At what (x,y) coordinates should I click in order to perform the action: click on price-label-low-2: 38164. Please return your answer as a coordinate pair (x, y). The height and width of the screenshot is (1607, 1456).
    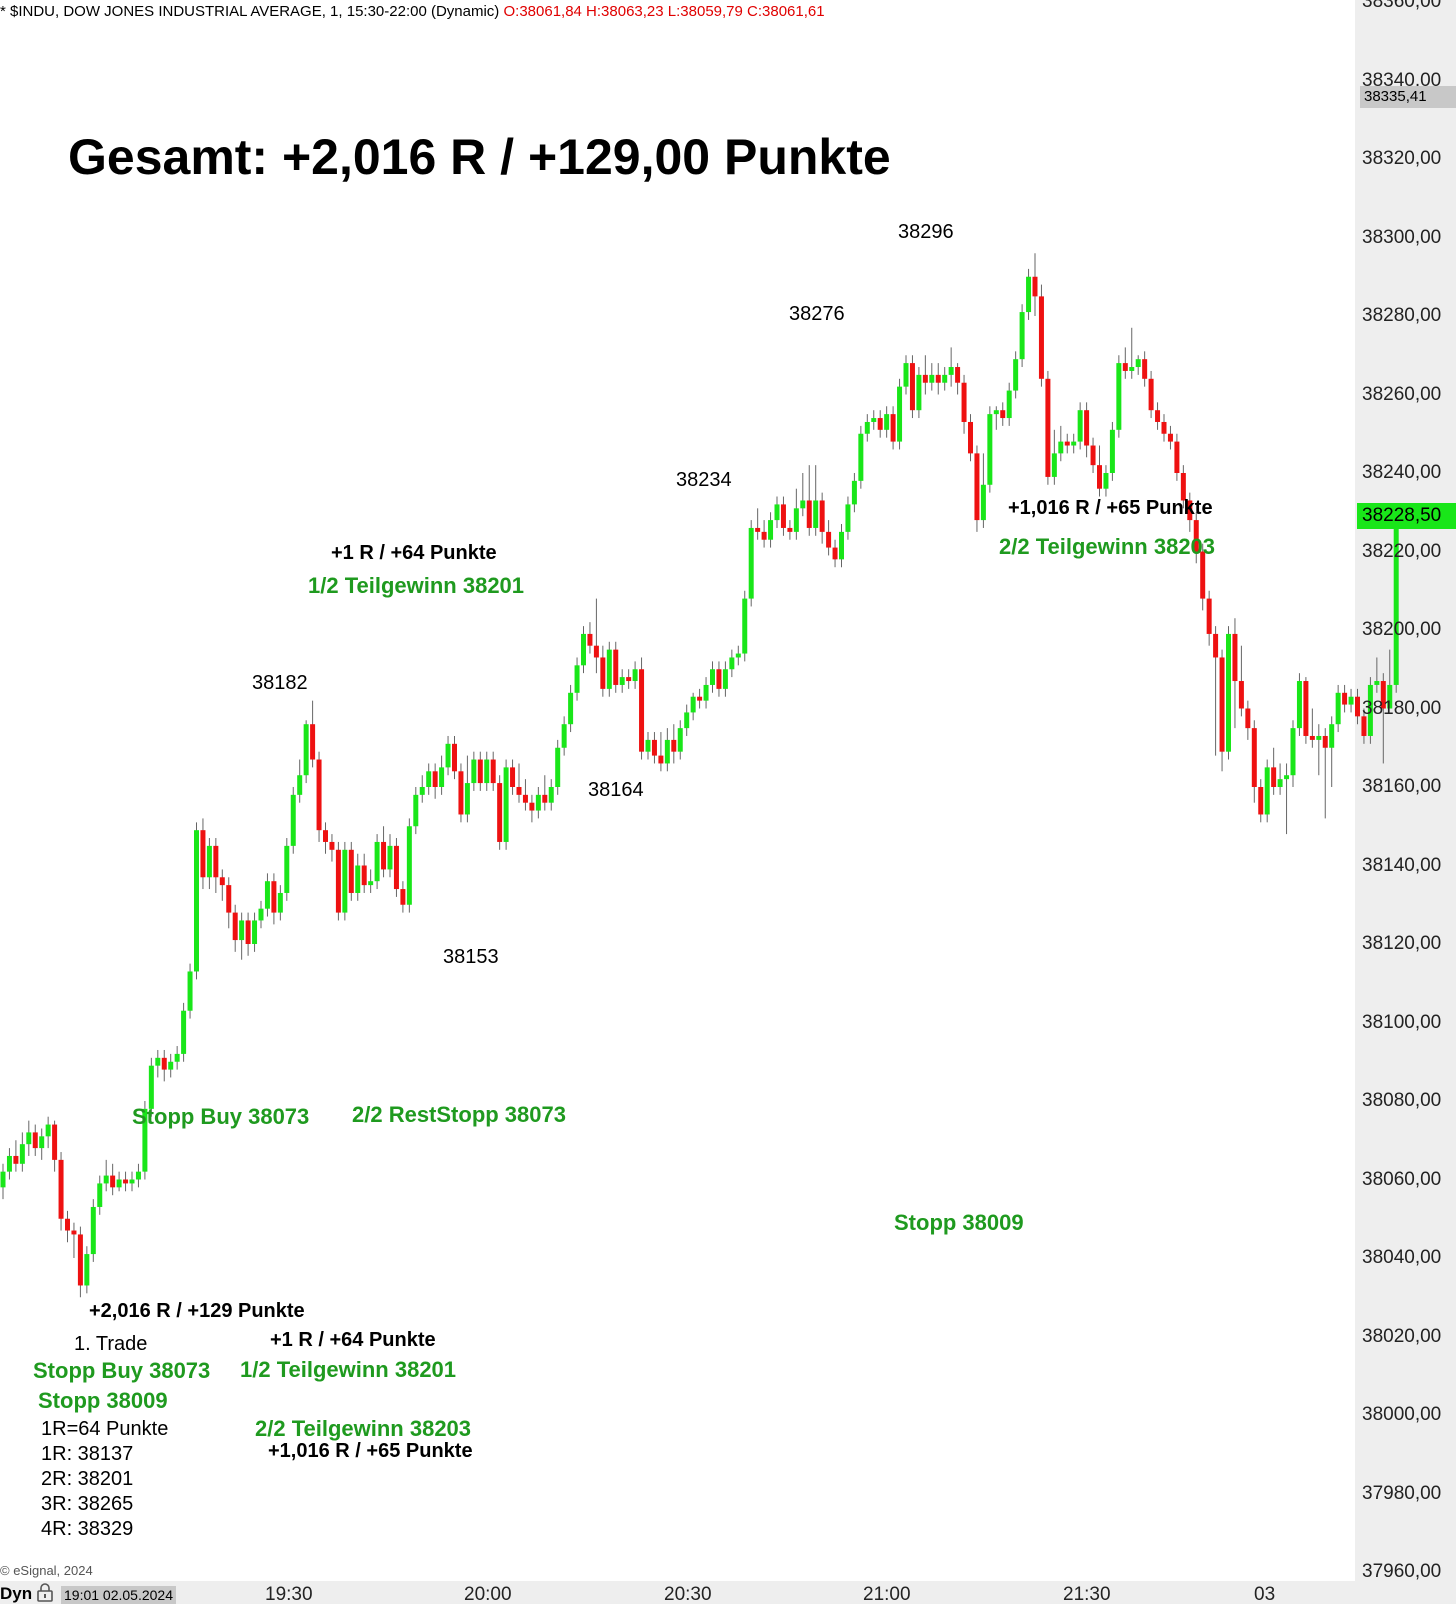
    Looking at the image, I should click on (616, 790).